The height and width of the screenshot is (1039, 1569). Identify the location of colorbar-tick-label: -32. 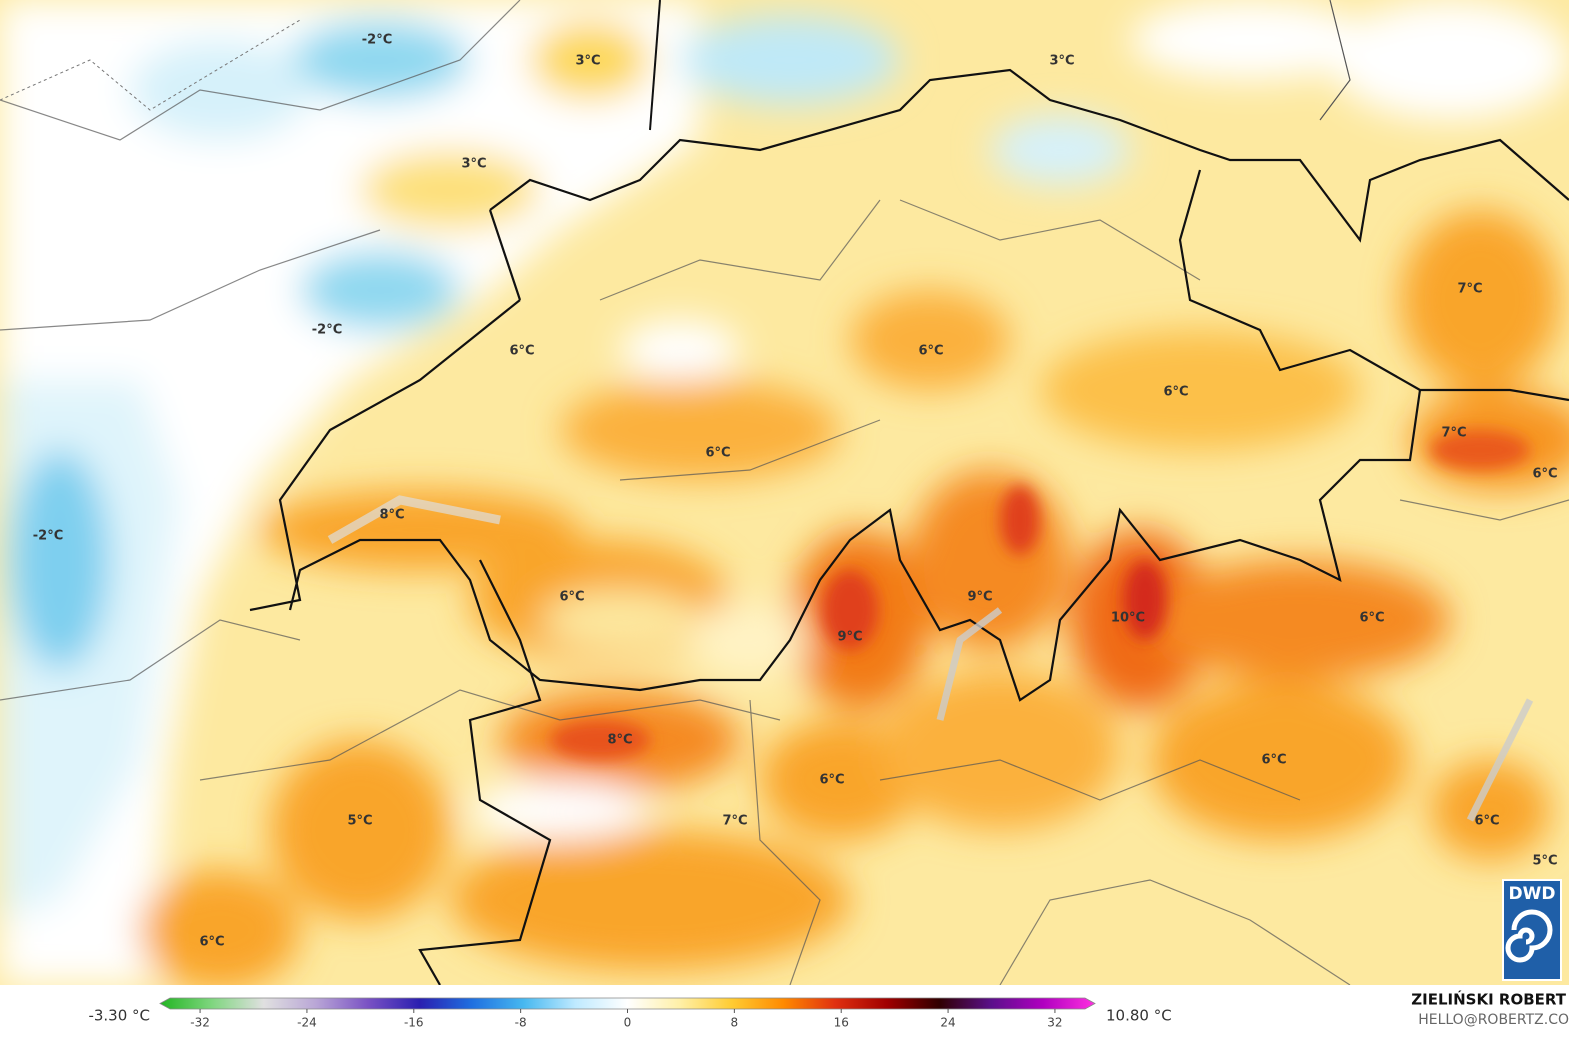
(200, 1023).